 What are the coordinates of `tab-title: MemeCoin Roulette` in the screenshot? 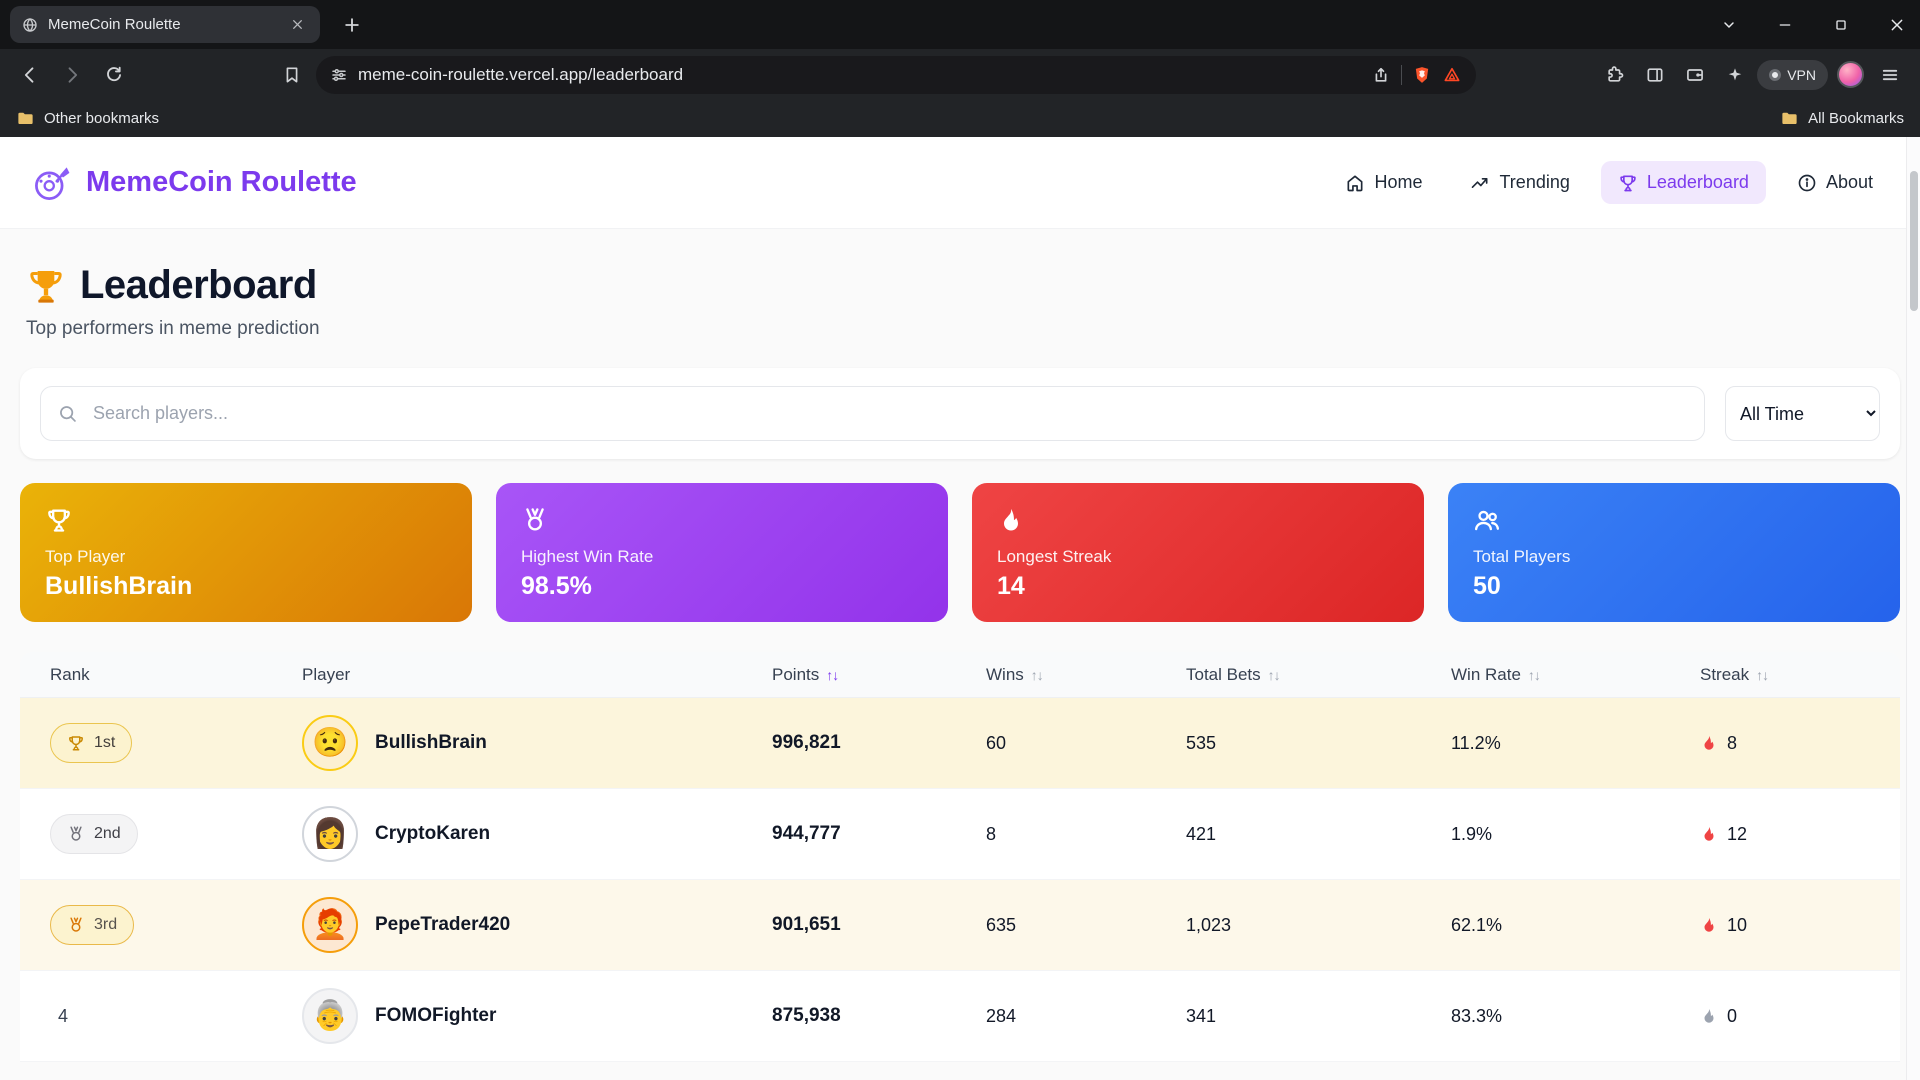 It's located at (114, 24).